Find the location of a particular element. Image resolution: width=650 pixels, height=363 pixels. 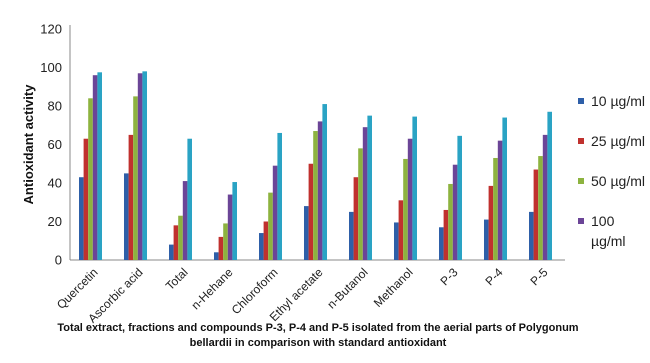

y-tick-label: 20 is located at coordinates (55, 221).